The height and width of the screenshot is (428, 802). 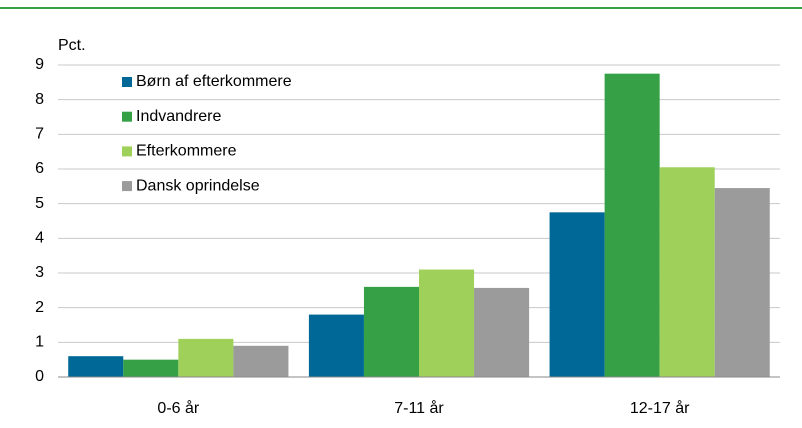 I want to click on y-tick-label: 3, so click(x=39, y=272).